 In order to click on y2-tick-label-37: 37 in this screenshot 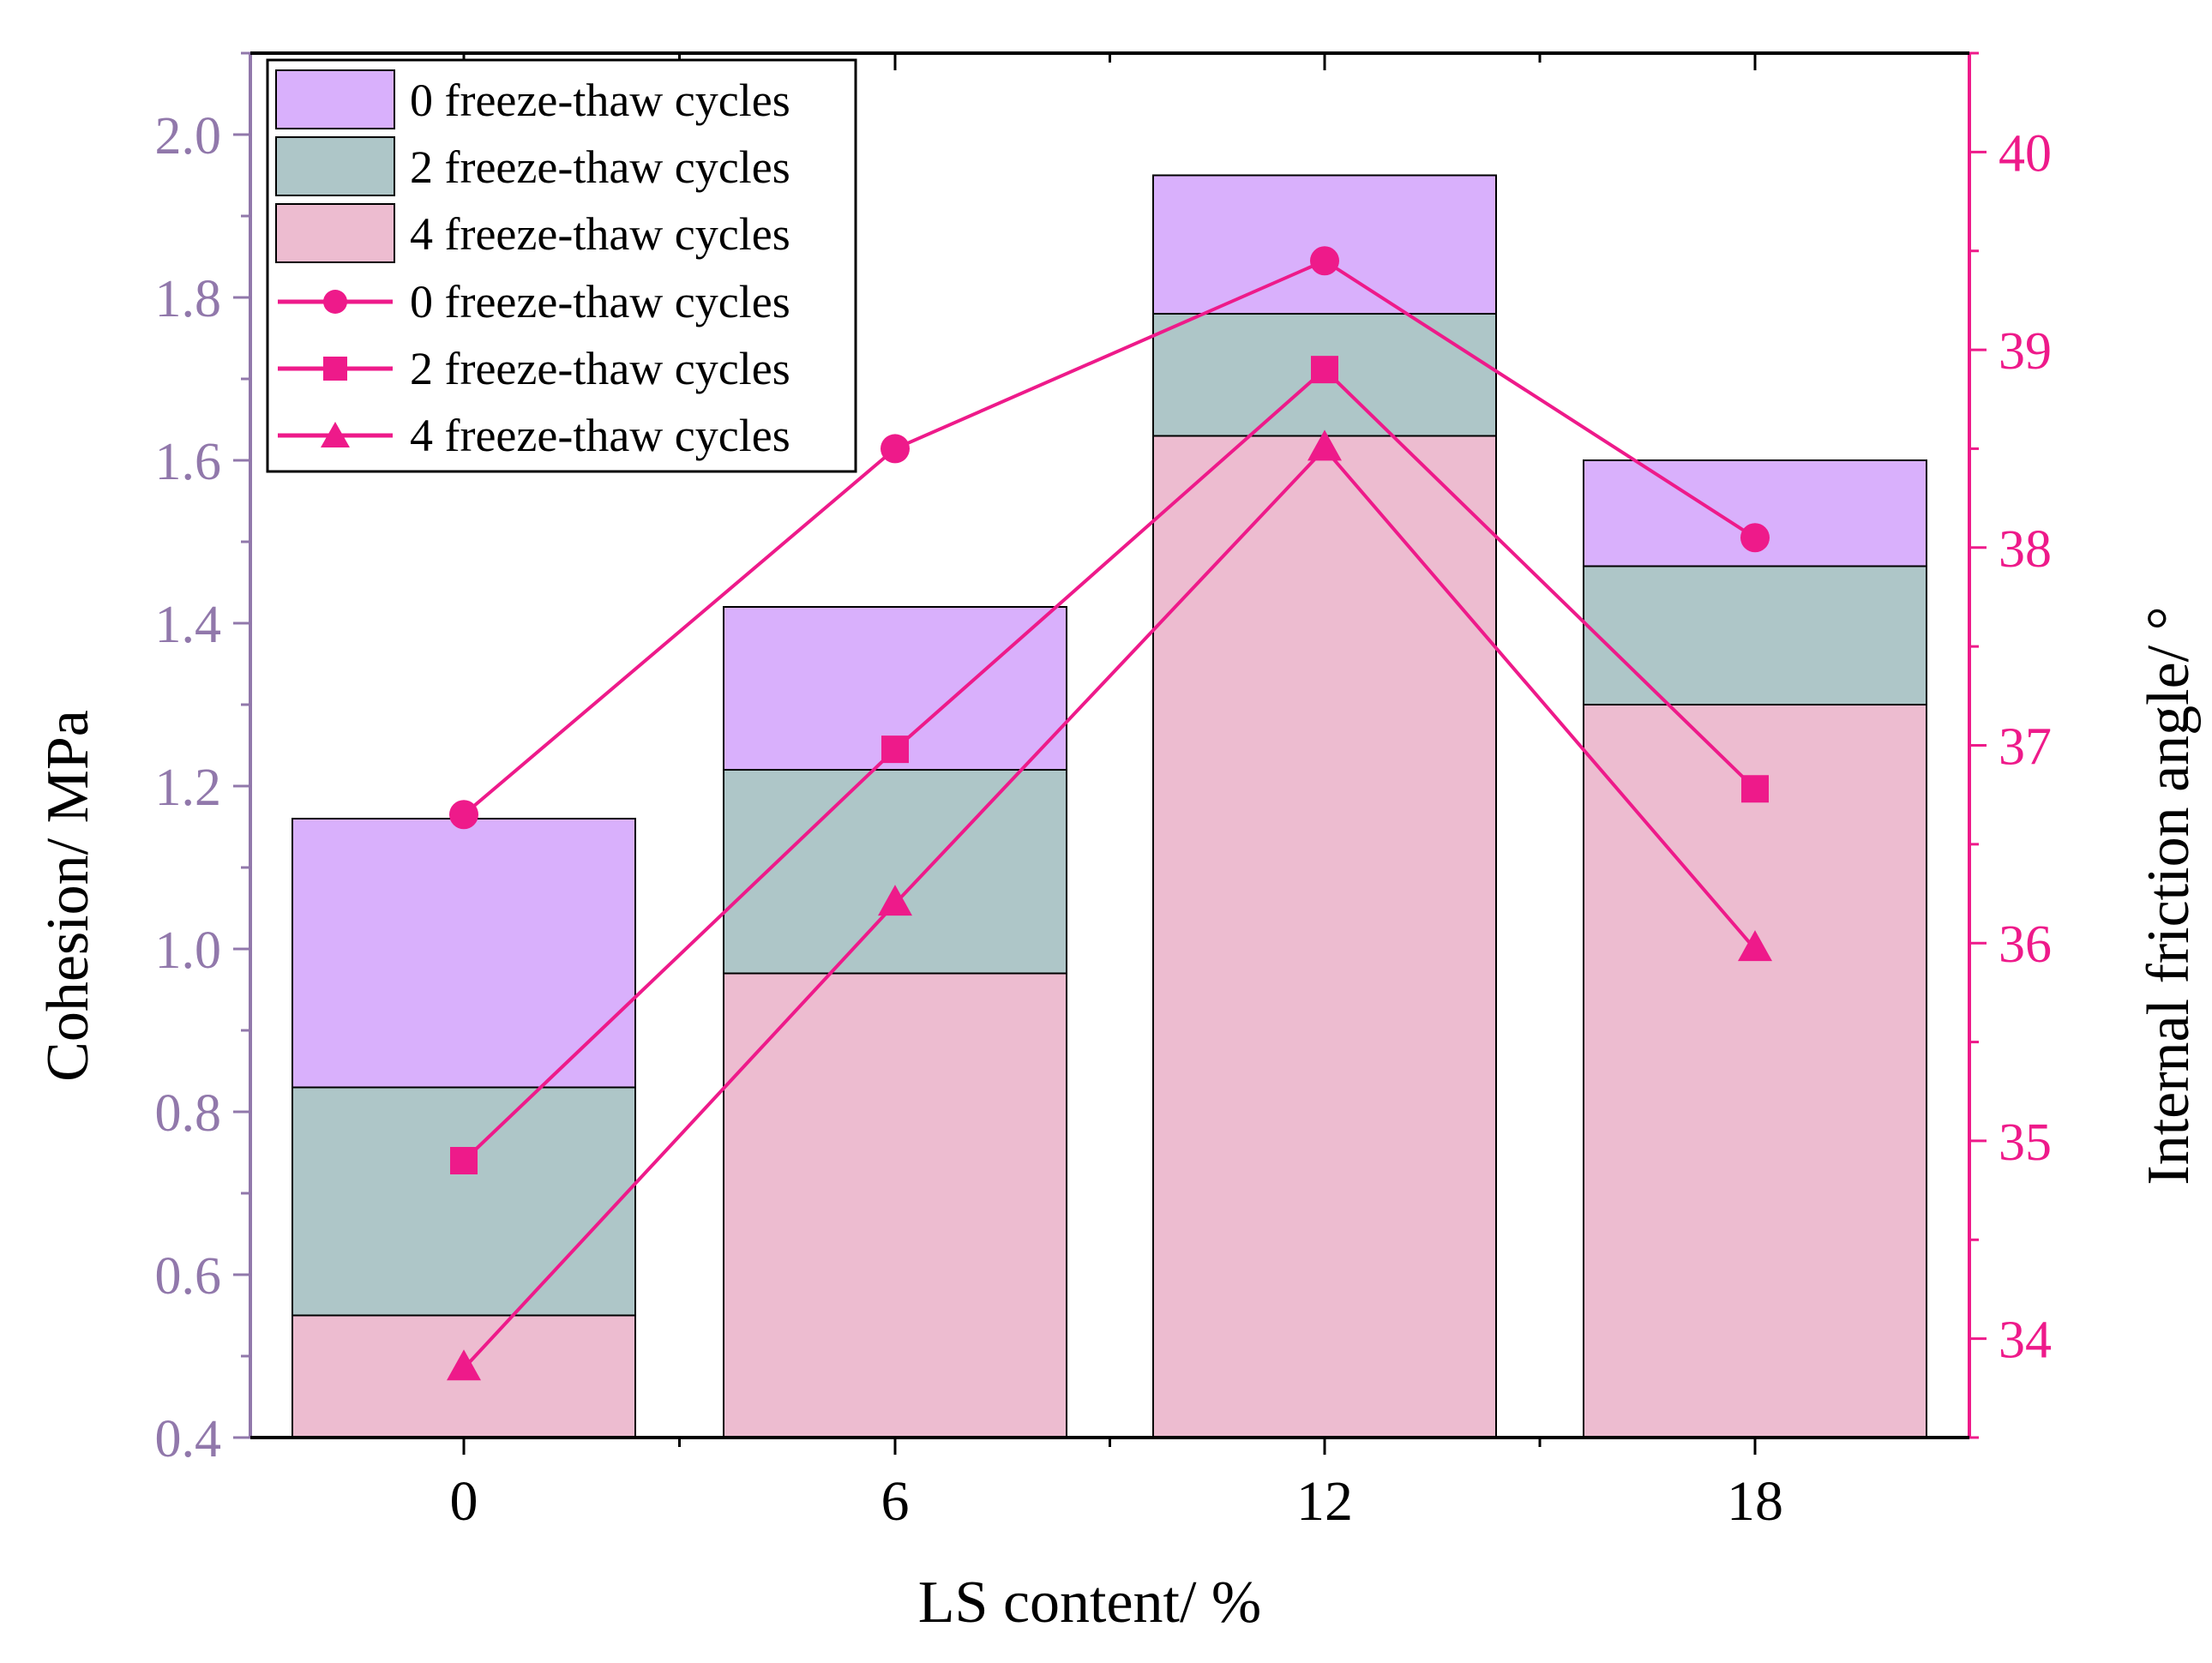, I will do `click(2025, 747)`.